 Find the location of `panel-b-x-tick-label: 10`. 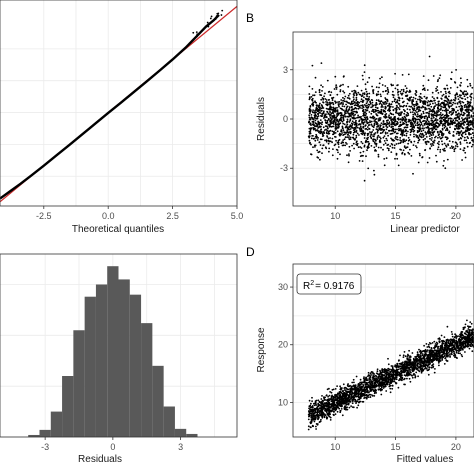

panel-b-x-tick-label: 10 is located at coordinates (335, 216).